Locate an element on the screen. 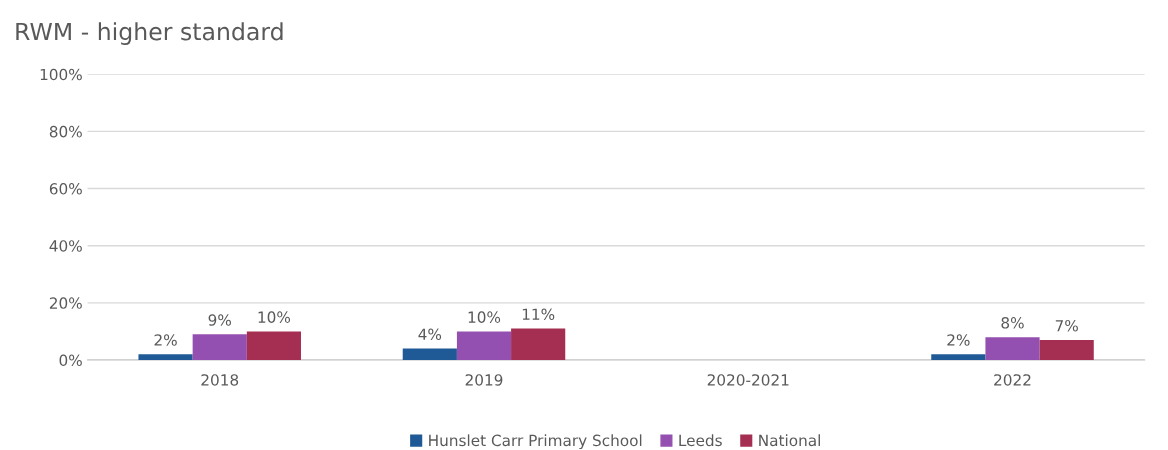 Image resolution: width=1168 pixels, height=450 pixels. x-tick-label: 2019 is located at coordinates (484, 380).